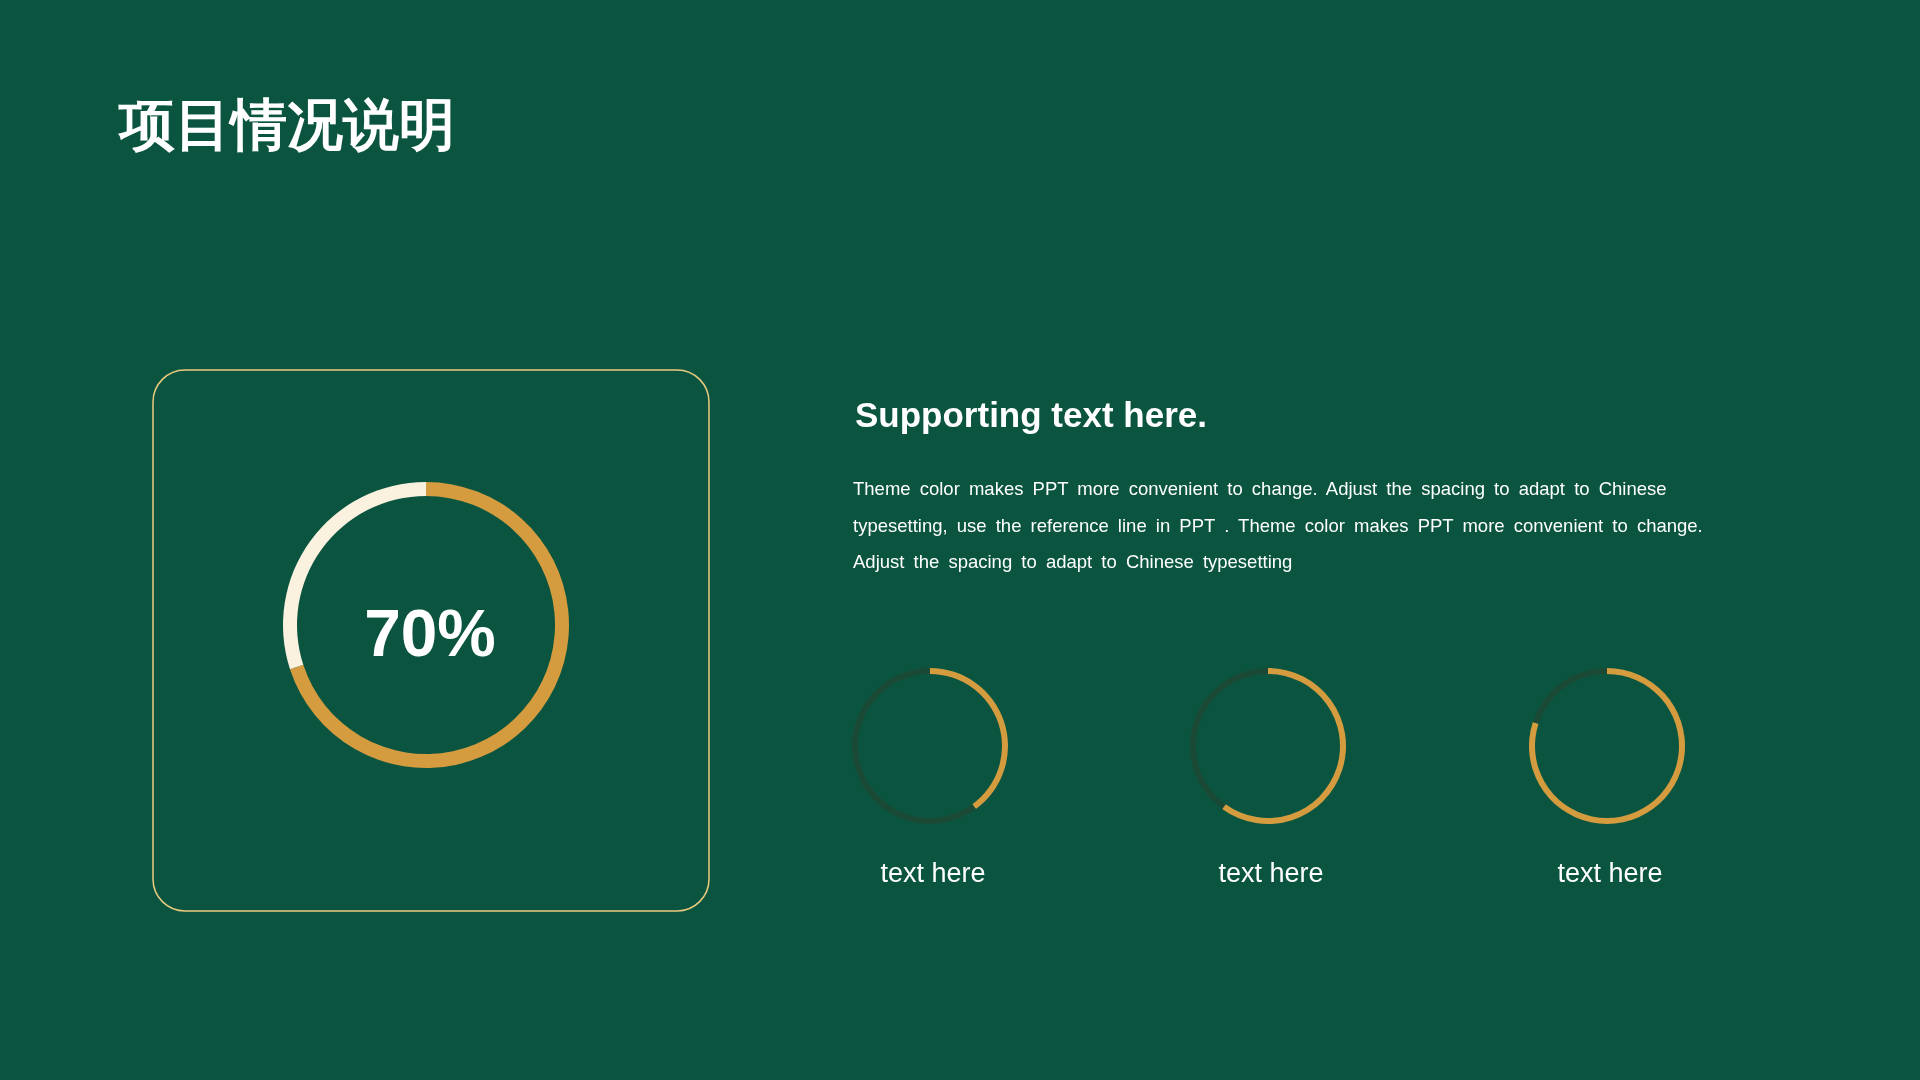  Describe the element at coordinates (286, 124) in the screenshot. I see `text: 项目情况说明` at that location.